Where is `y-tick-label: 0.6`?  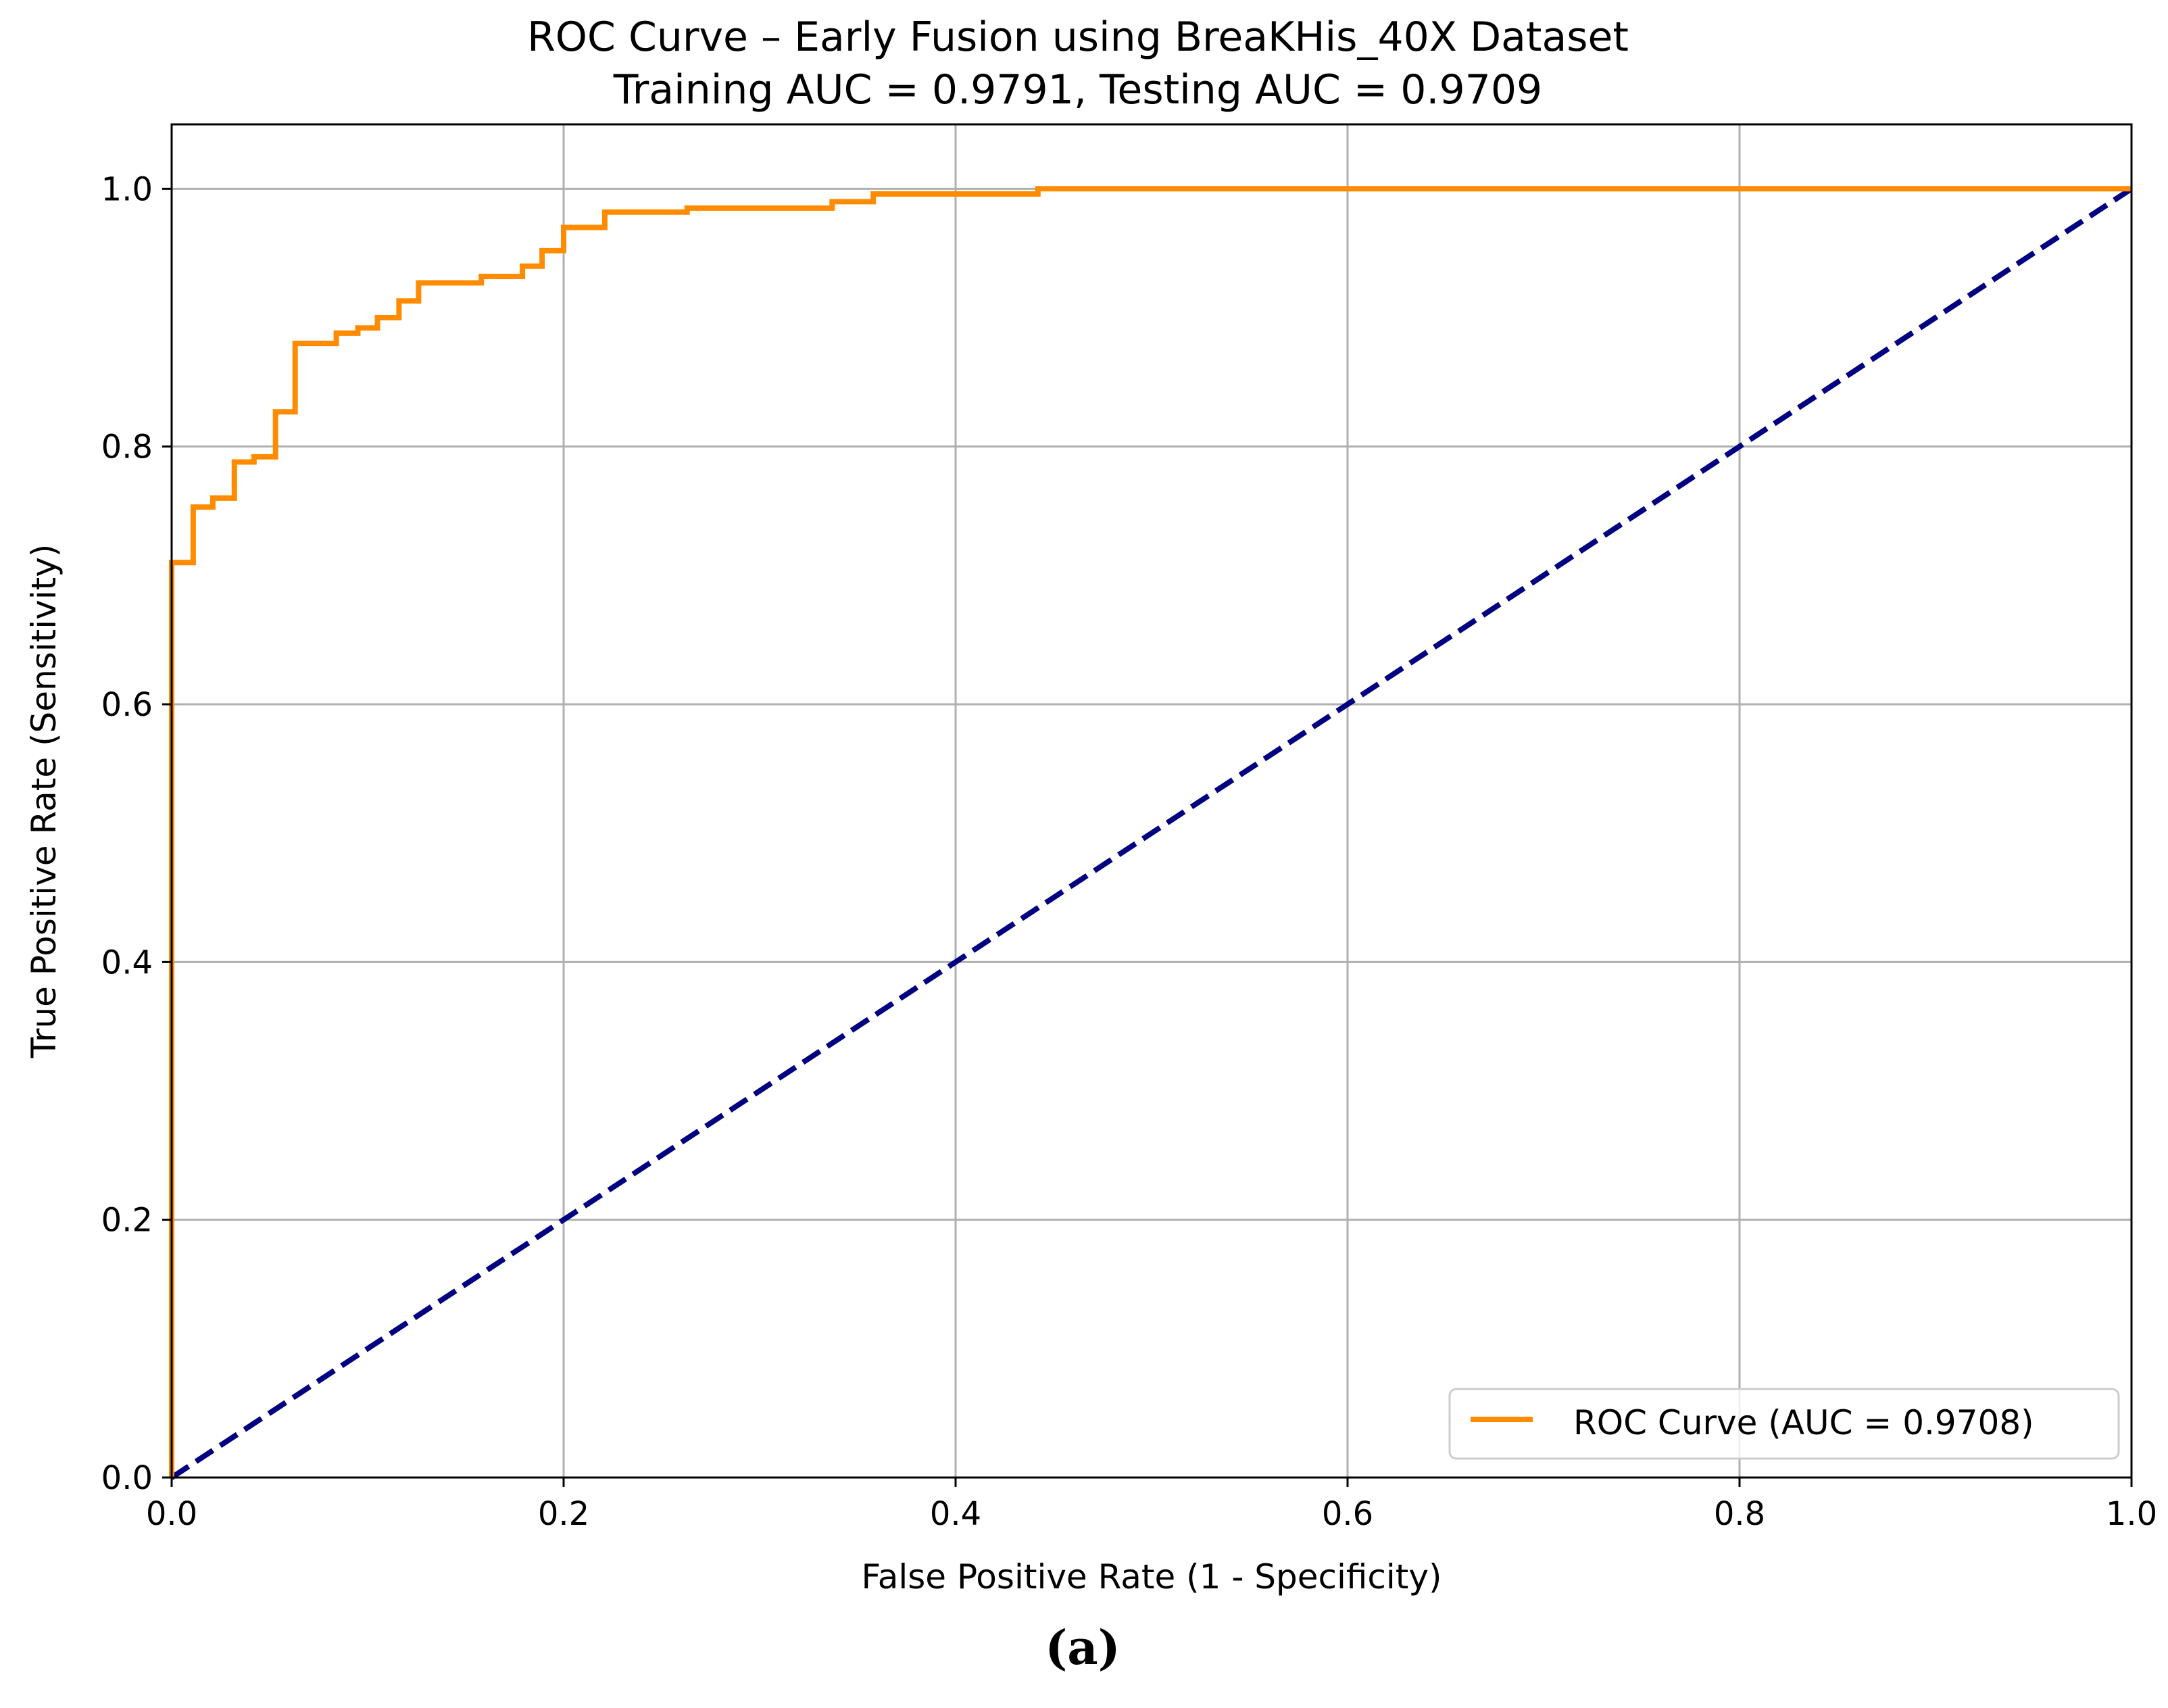
y-tick-label: 0.6 is located at coordinates (127, 705).